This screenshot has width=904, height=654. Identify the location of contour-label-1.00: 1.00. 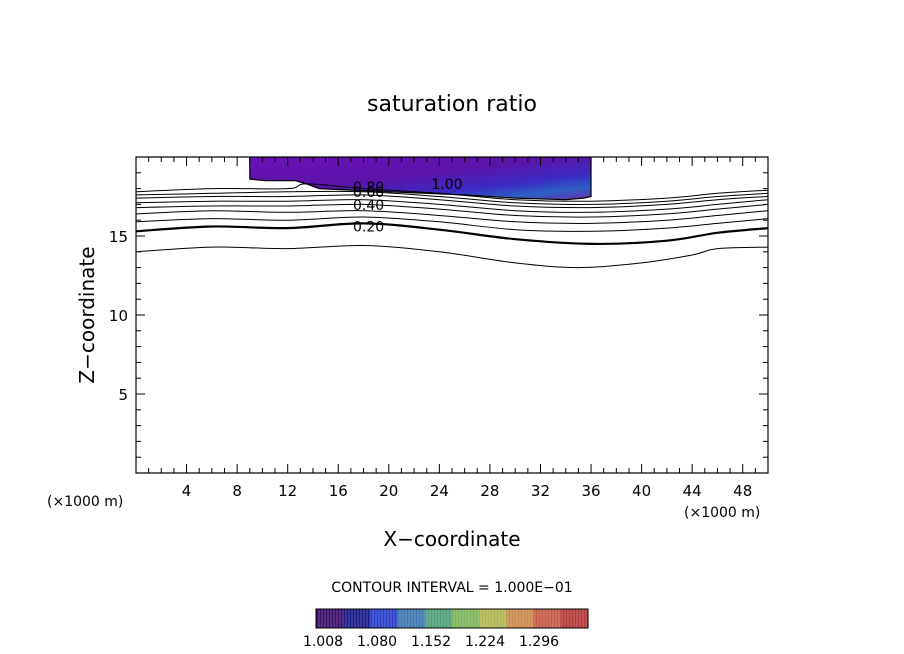
(446, 185).